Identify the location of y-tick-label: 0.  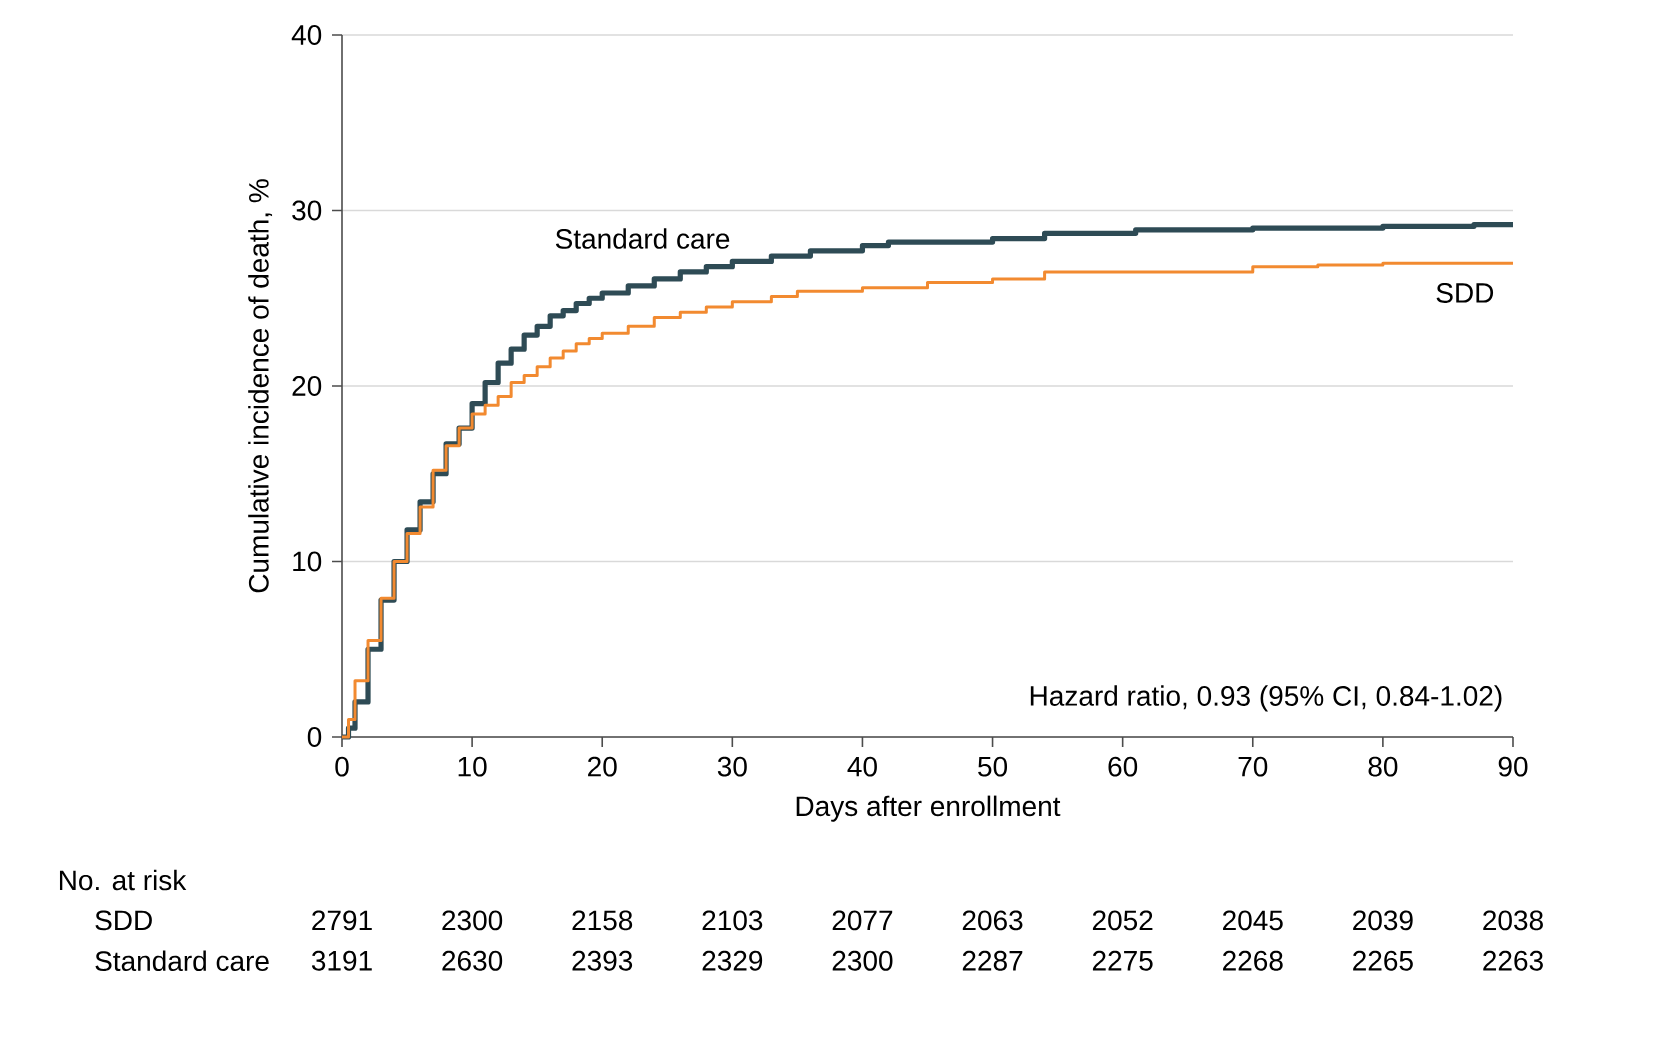
(314, 737).